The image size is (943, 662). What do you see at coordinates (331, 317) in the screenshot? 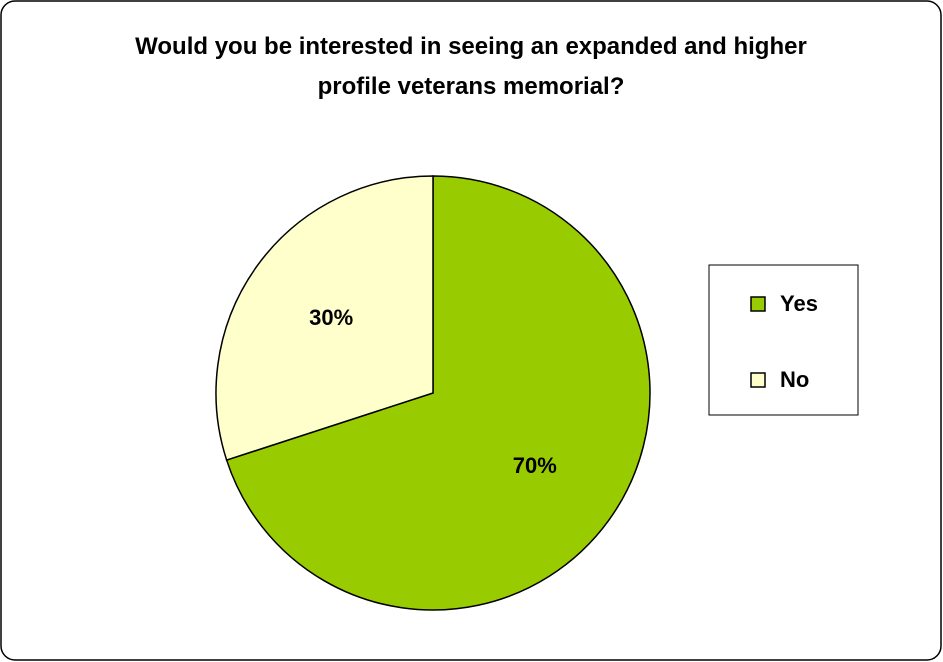
I see `data-label: 30%` at bounding box center [331, 317].